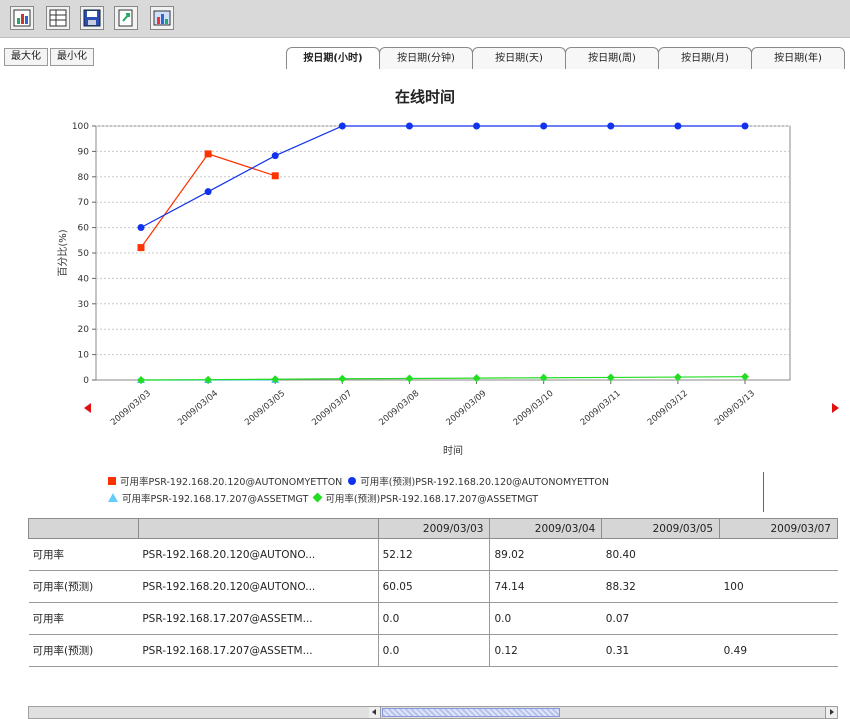 The height and width of the screenshot is (719, 850). Describe the element at coordinates (453, 450) in the screenshot. I see `x-axis-label: 时间` at that location.